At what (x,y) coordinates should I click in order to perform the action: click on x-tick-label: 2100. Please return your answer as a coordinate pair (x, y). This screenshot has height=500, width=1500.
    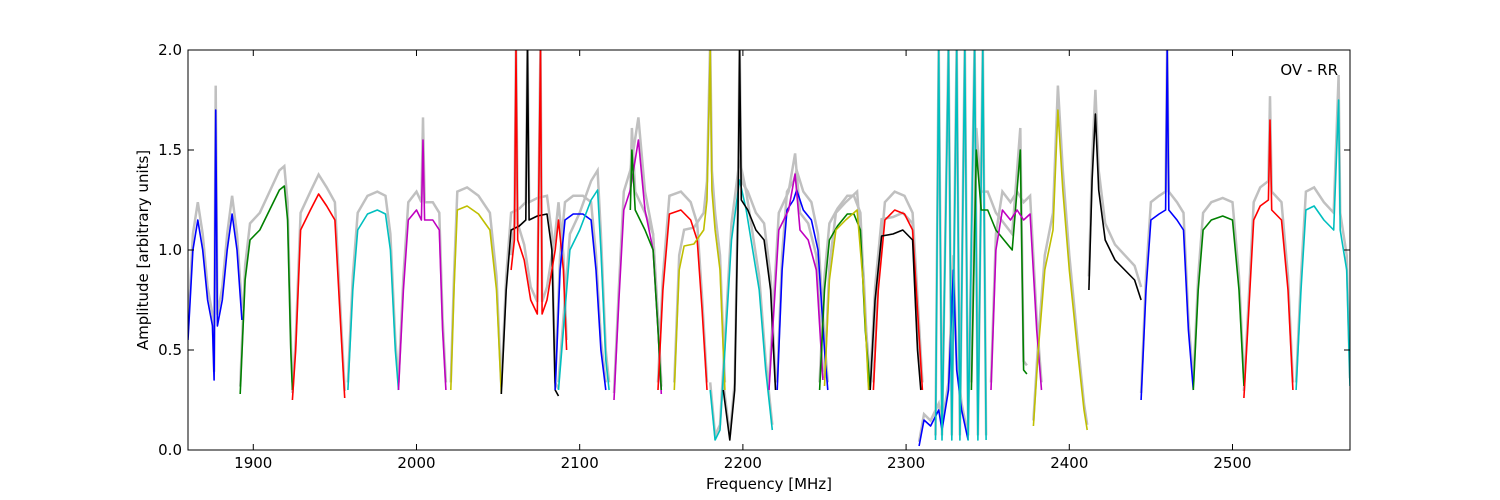
    Looking at the image, I should click on (580, 463).